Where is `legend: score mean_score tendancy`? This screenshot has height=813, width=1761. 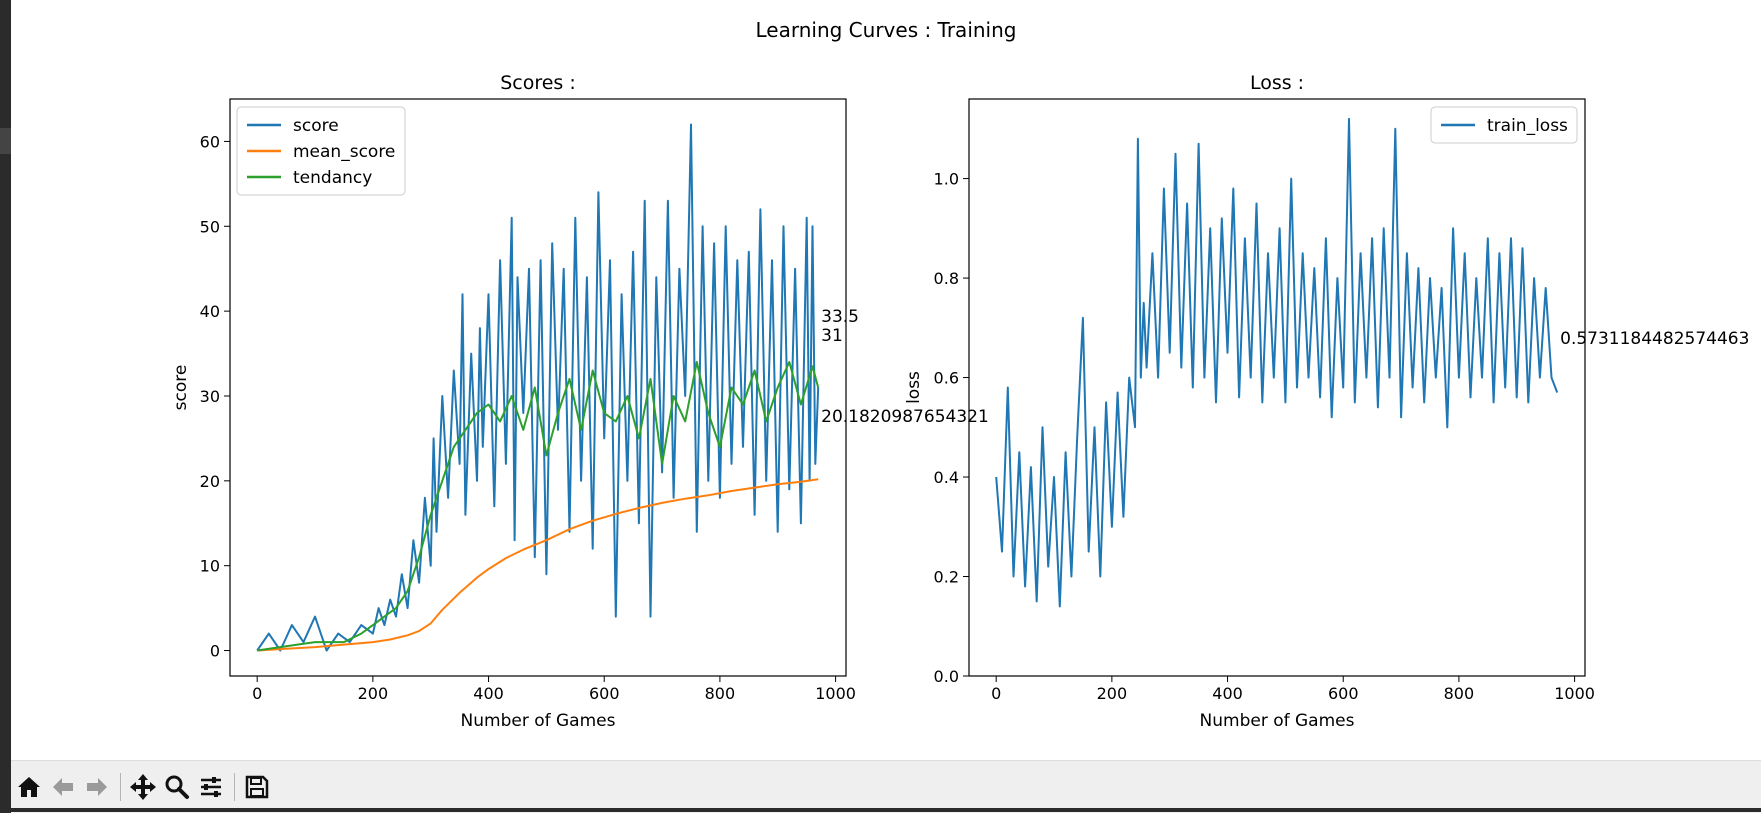 legend: score mean_score tendancy is located at coordinates (321, 151).